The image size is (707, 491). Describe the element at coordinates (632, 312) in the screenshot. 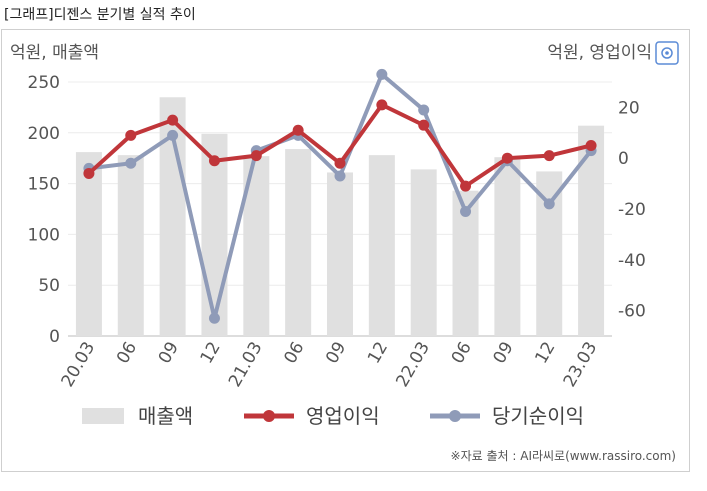

I see `right-tick-label: -60` at that location.